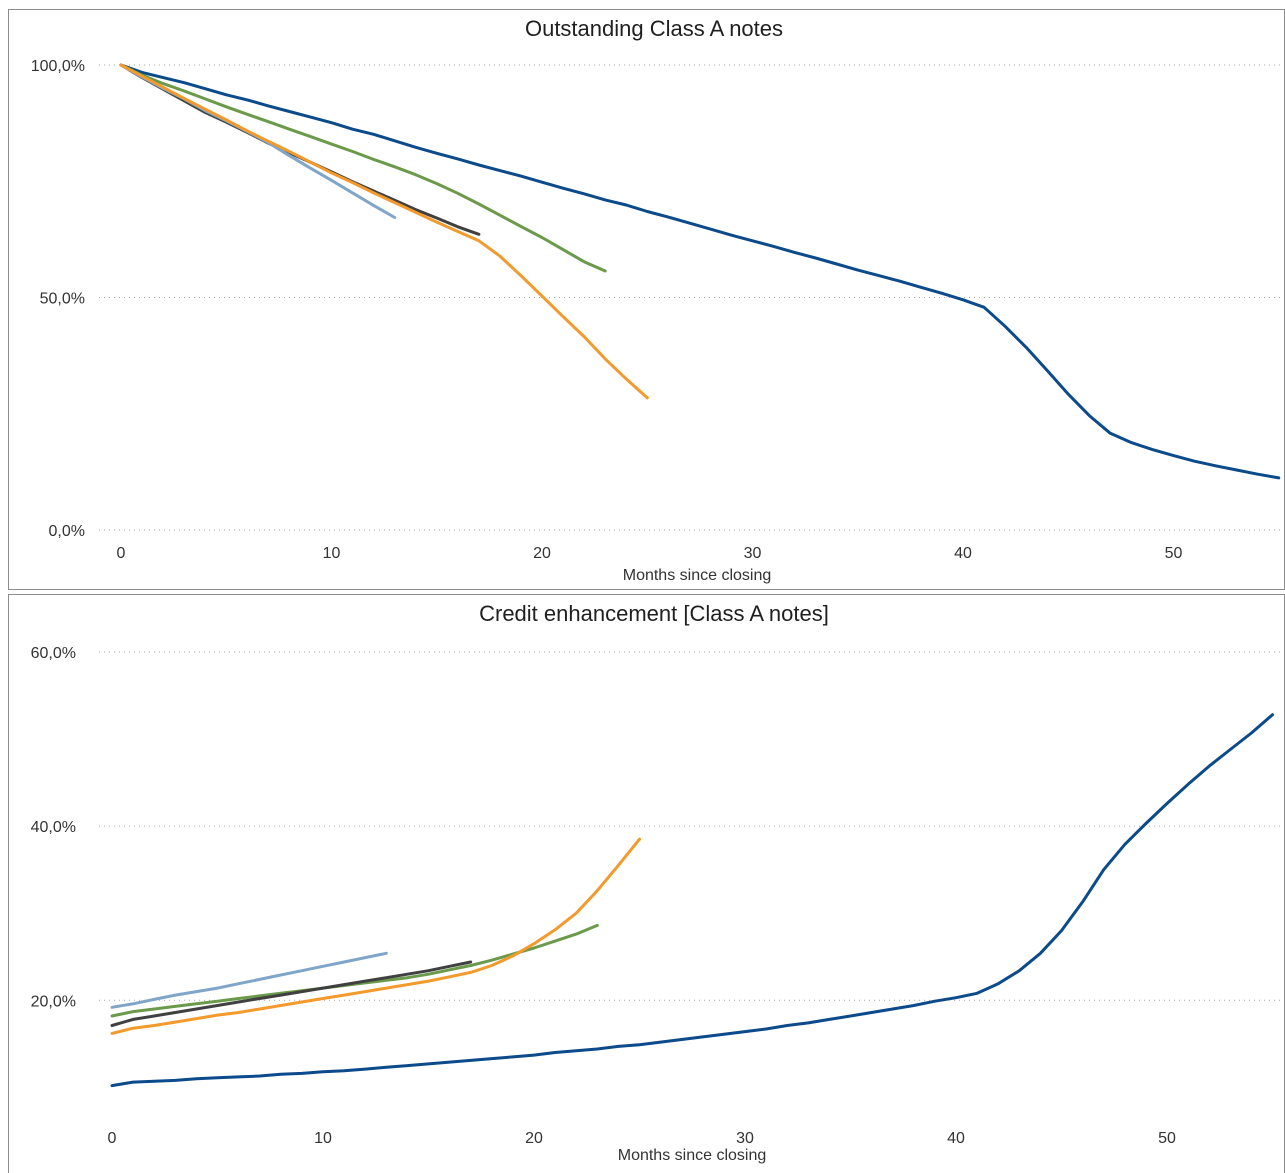 This screenshot has width=1285, height=1173. What do you see at coordinates (58, 66) in the screenshot?
I see `y-tick-label: 100,0%` at bounding box center [58, 66].